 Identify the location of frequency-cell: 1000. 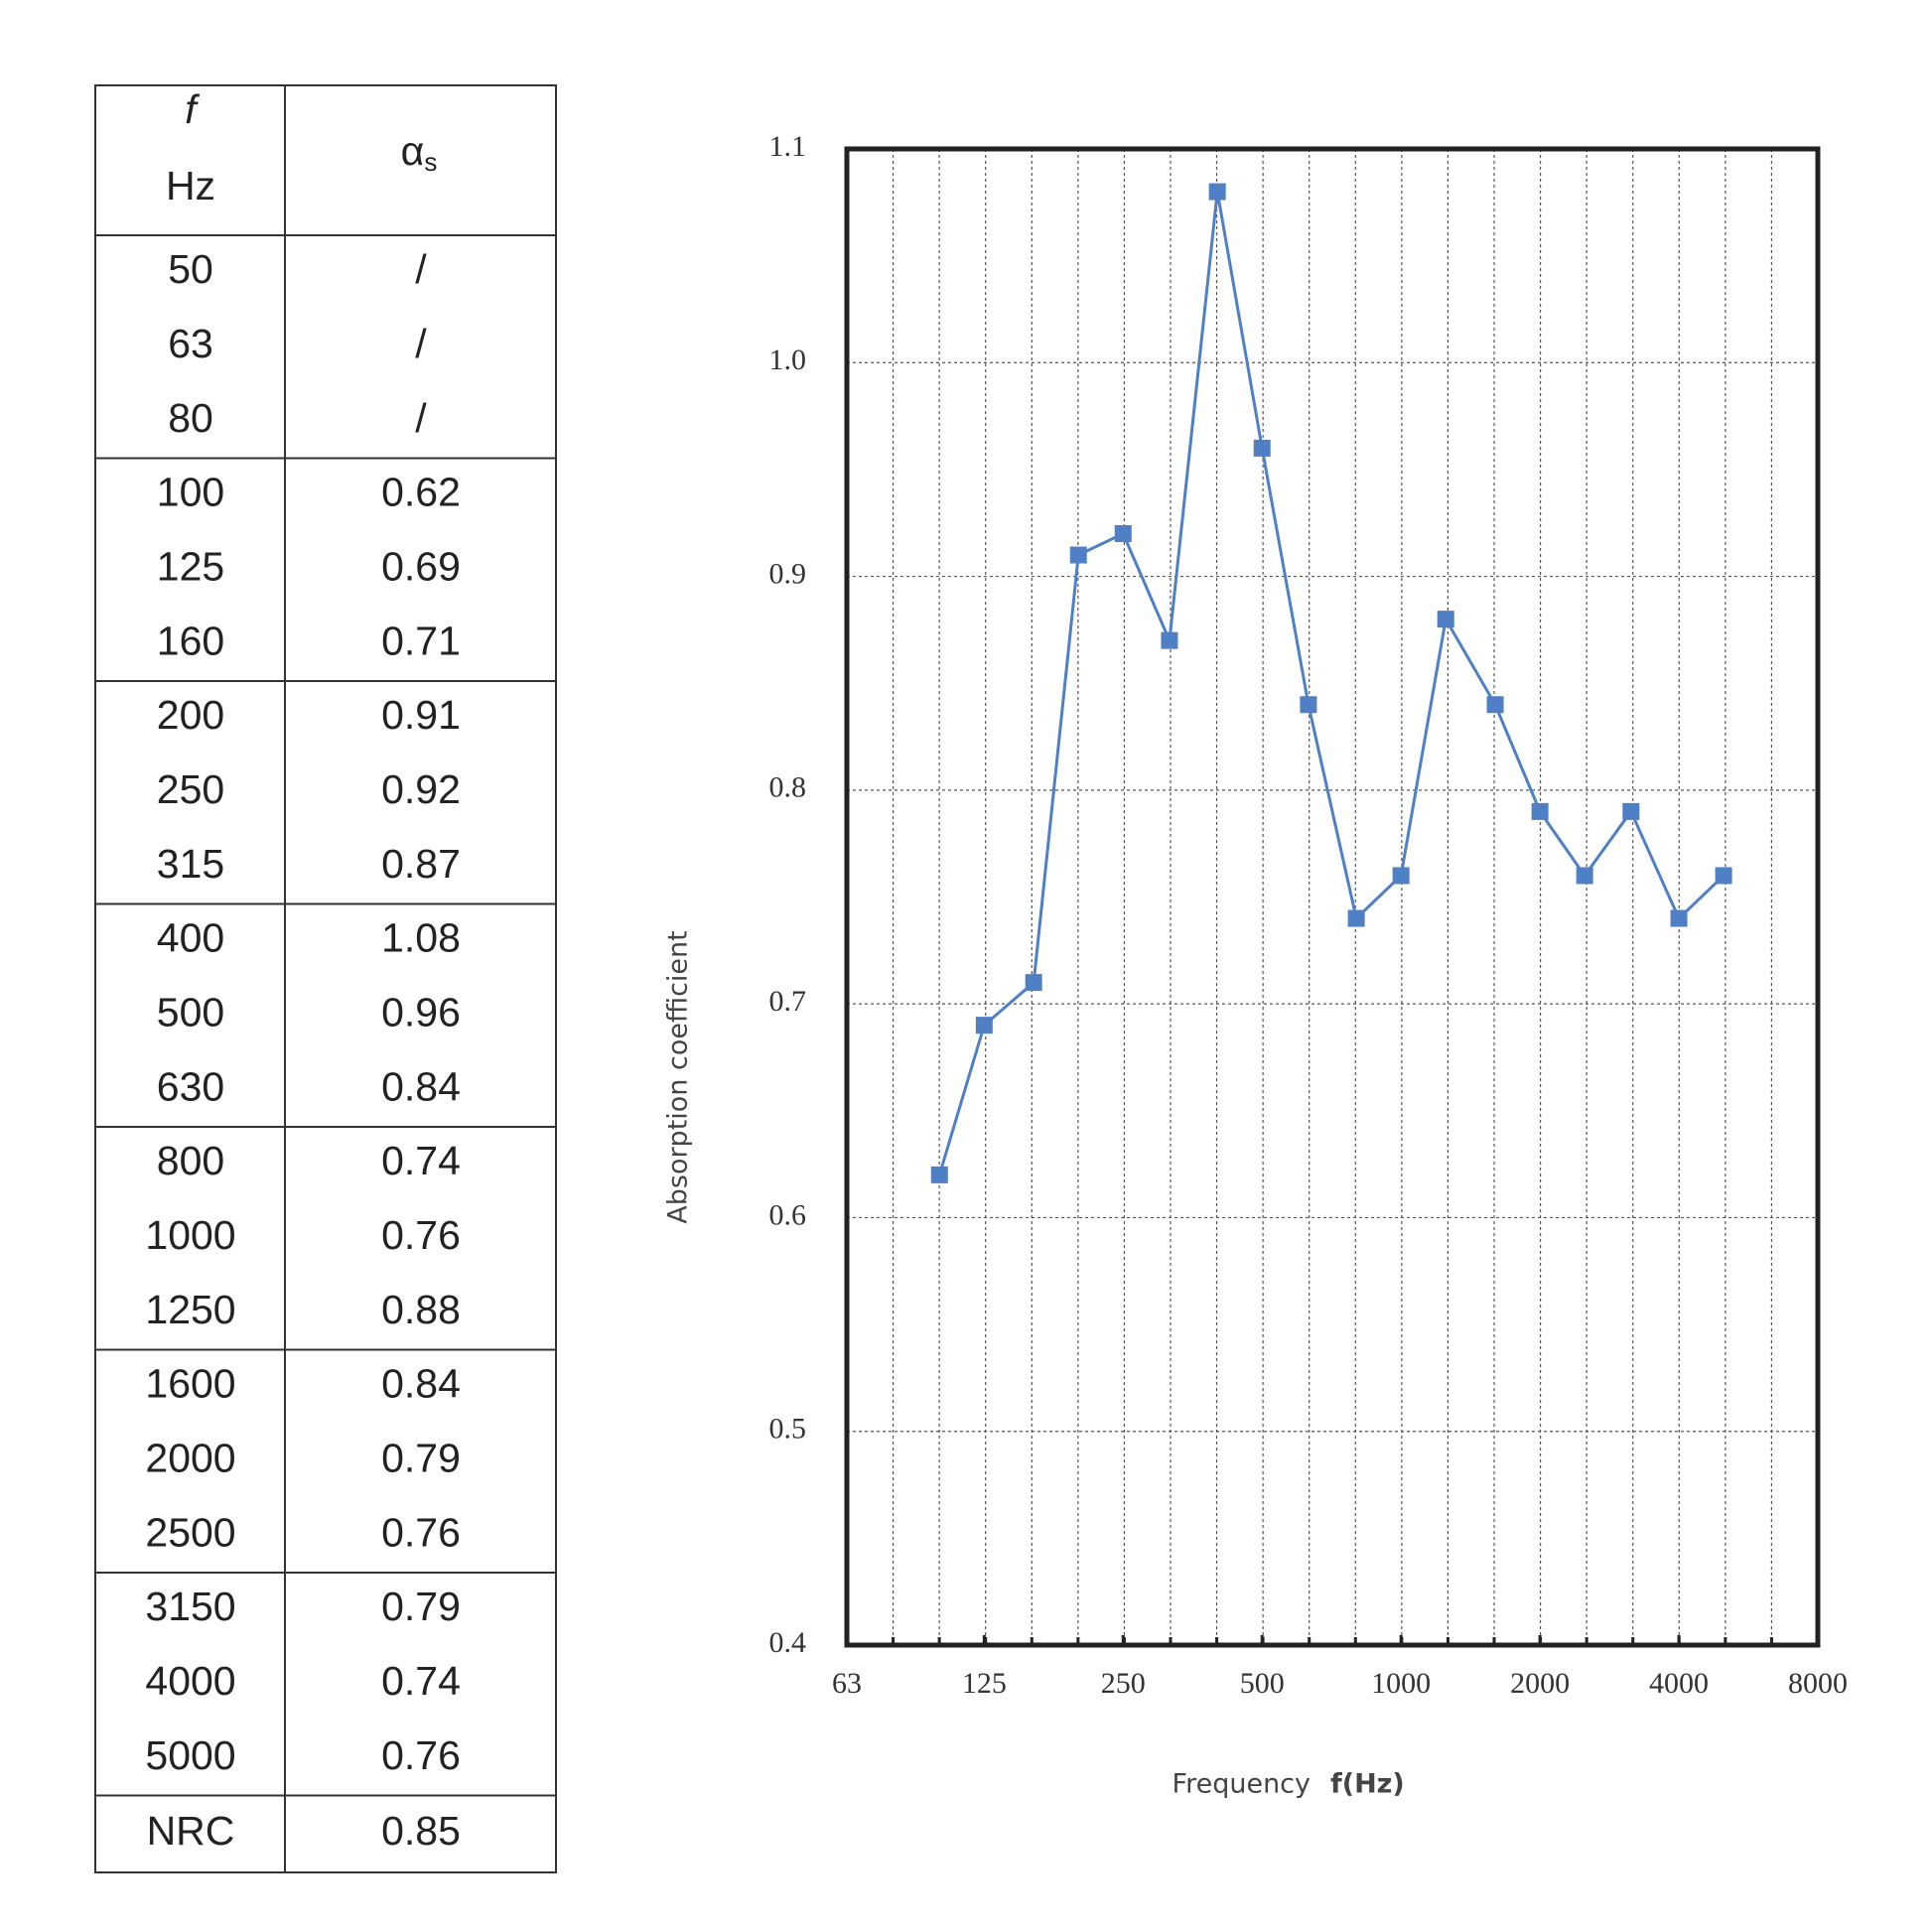
(190, 1235).